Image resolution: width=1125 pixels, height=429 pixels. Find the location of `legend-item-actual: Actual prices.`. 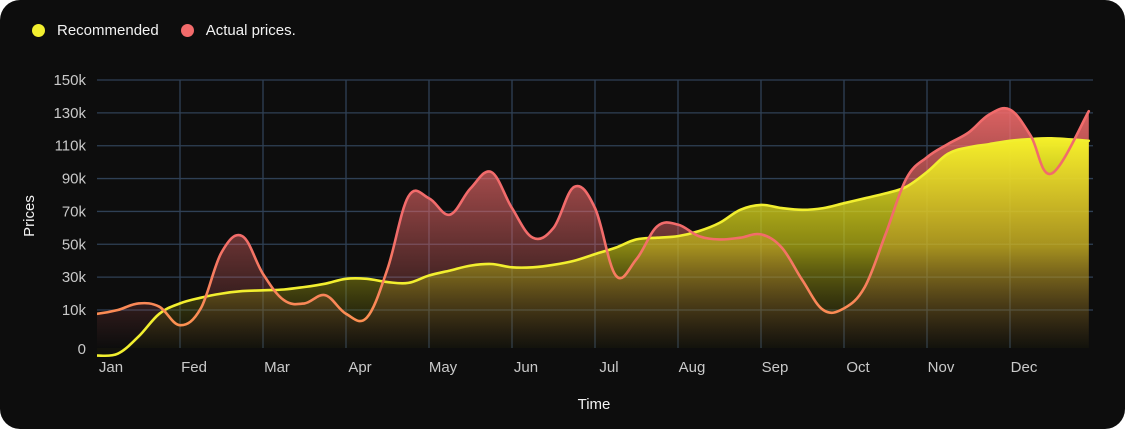

legend-item-actual: Actual prices. is located at coordinates (238, 30).